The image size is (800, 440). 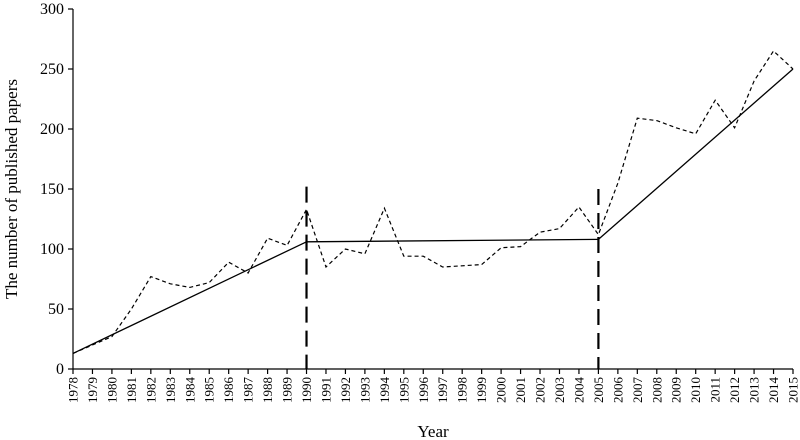 What do you see at coordinates (540, 390) in the screenshot?
I see `x-tick-label: 2002` at bounding box center [540, 390].